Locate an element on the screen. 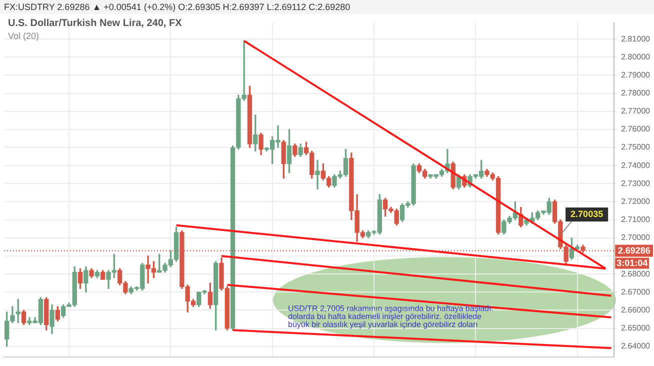  y-tick-label: 2.75000 is located at coordinates (636, 147).